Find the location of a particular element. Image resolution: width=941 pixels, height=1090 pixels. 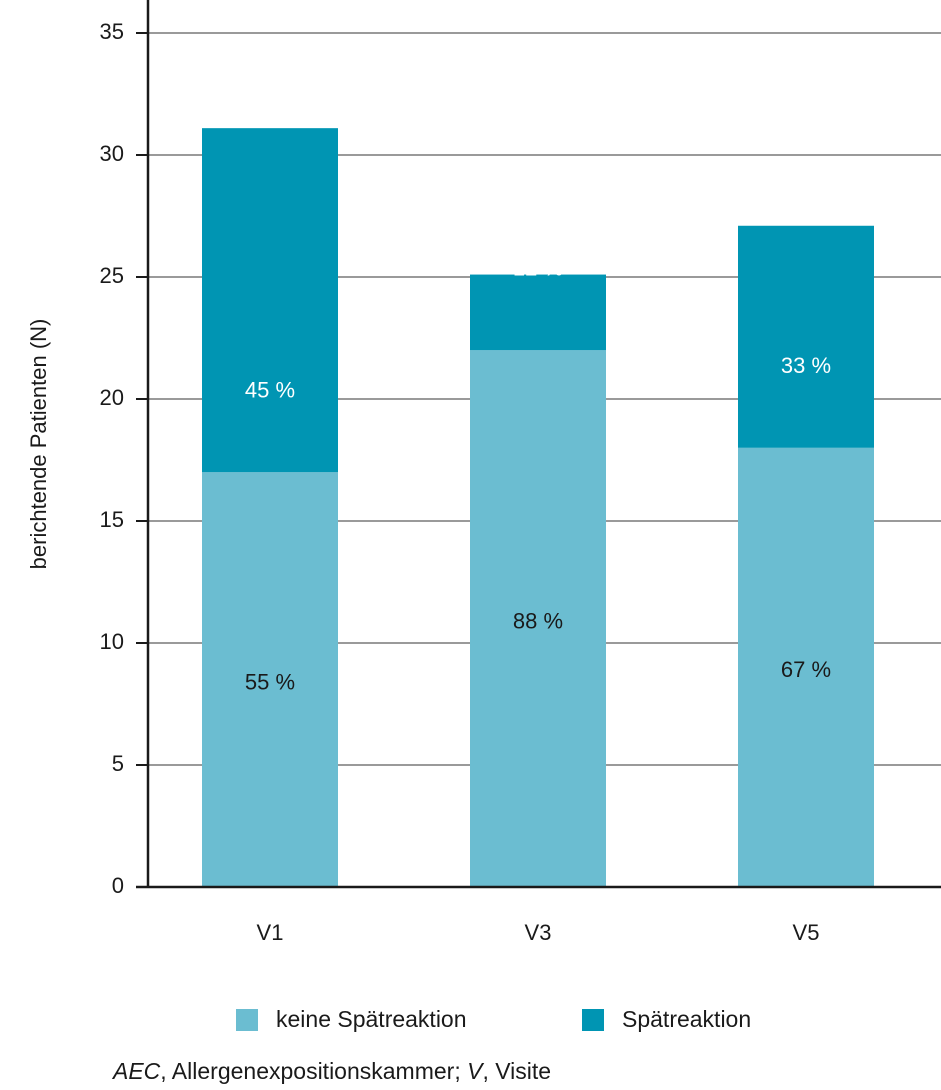

y-tick-label-5: 5 is located at coordinates (118, 763).